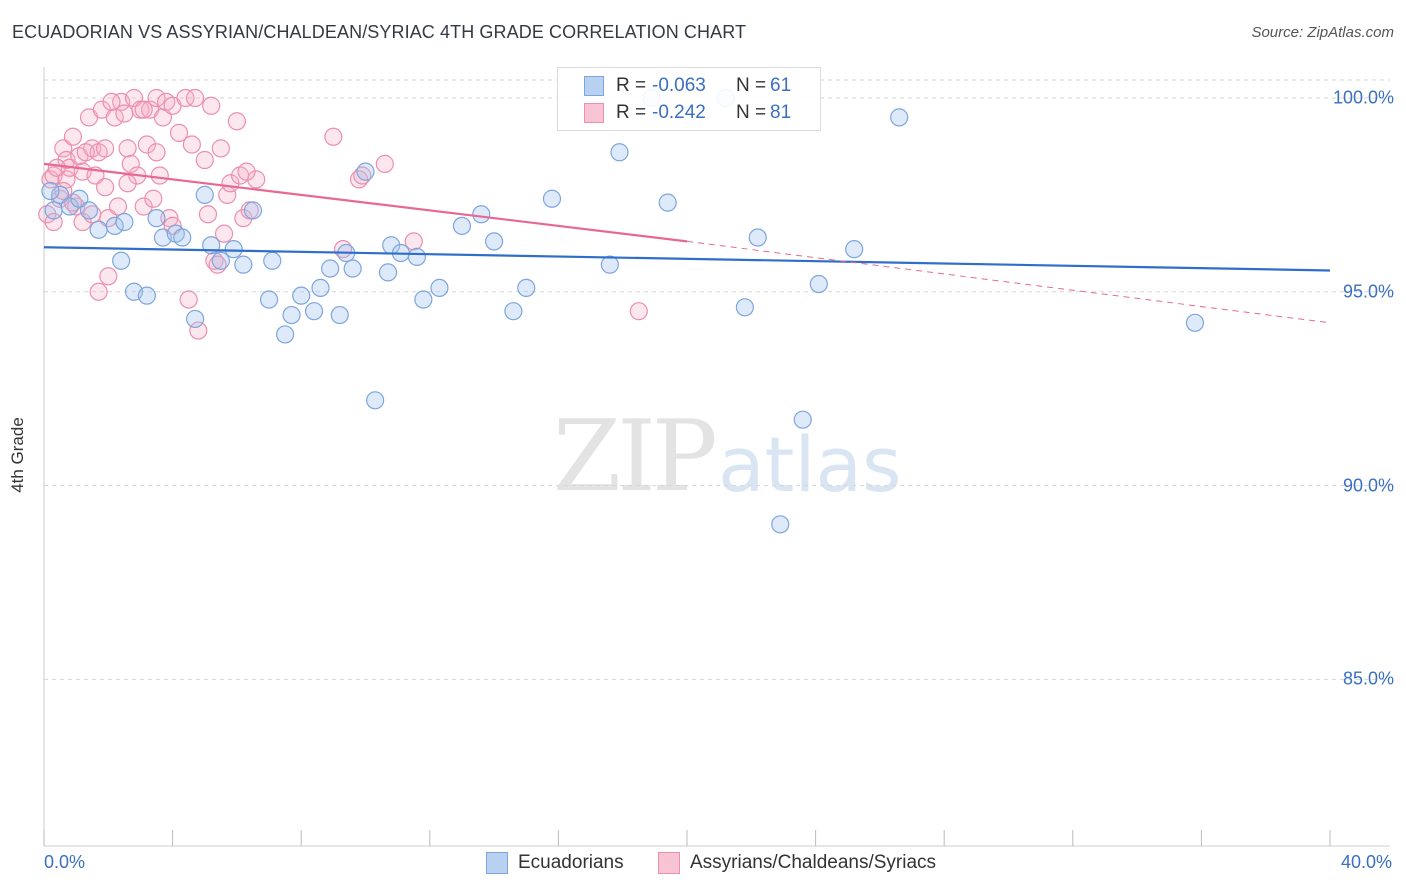 Image resolution: width=1406 pixels, height=892 pixels. What do you see at coordinates (497, 863) in the screenshot?
I see `legend-swatch-ecuadorians` at bounding box center [497, 863].